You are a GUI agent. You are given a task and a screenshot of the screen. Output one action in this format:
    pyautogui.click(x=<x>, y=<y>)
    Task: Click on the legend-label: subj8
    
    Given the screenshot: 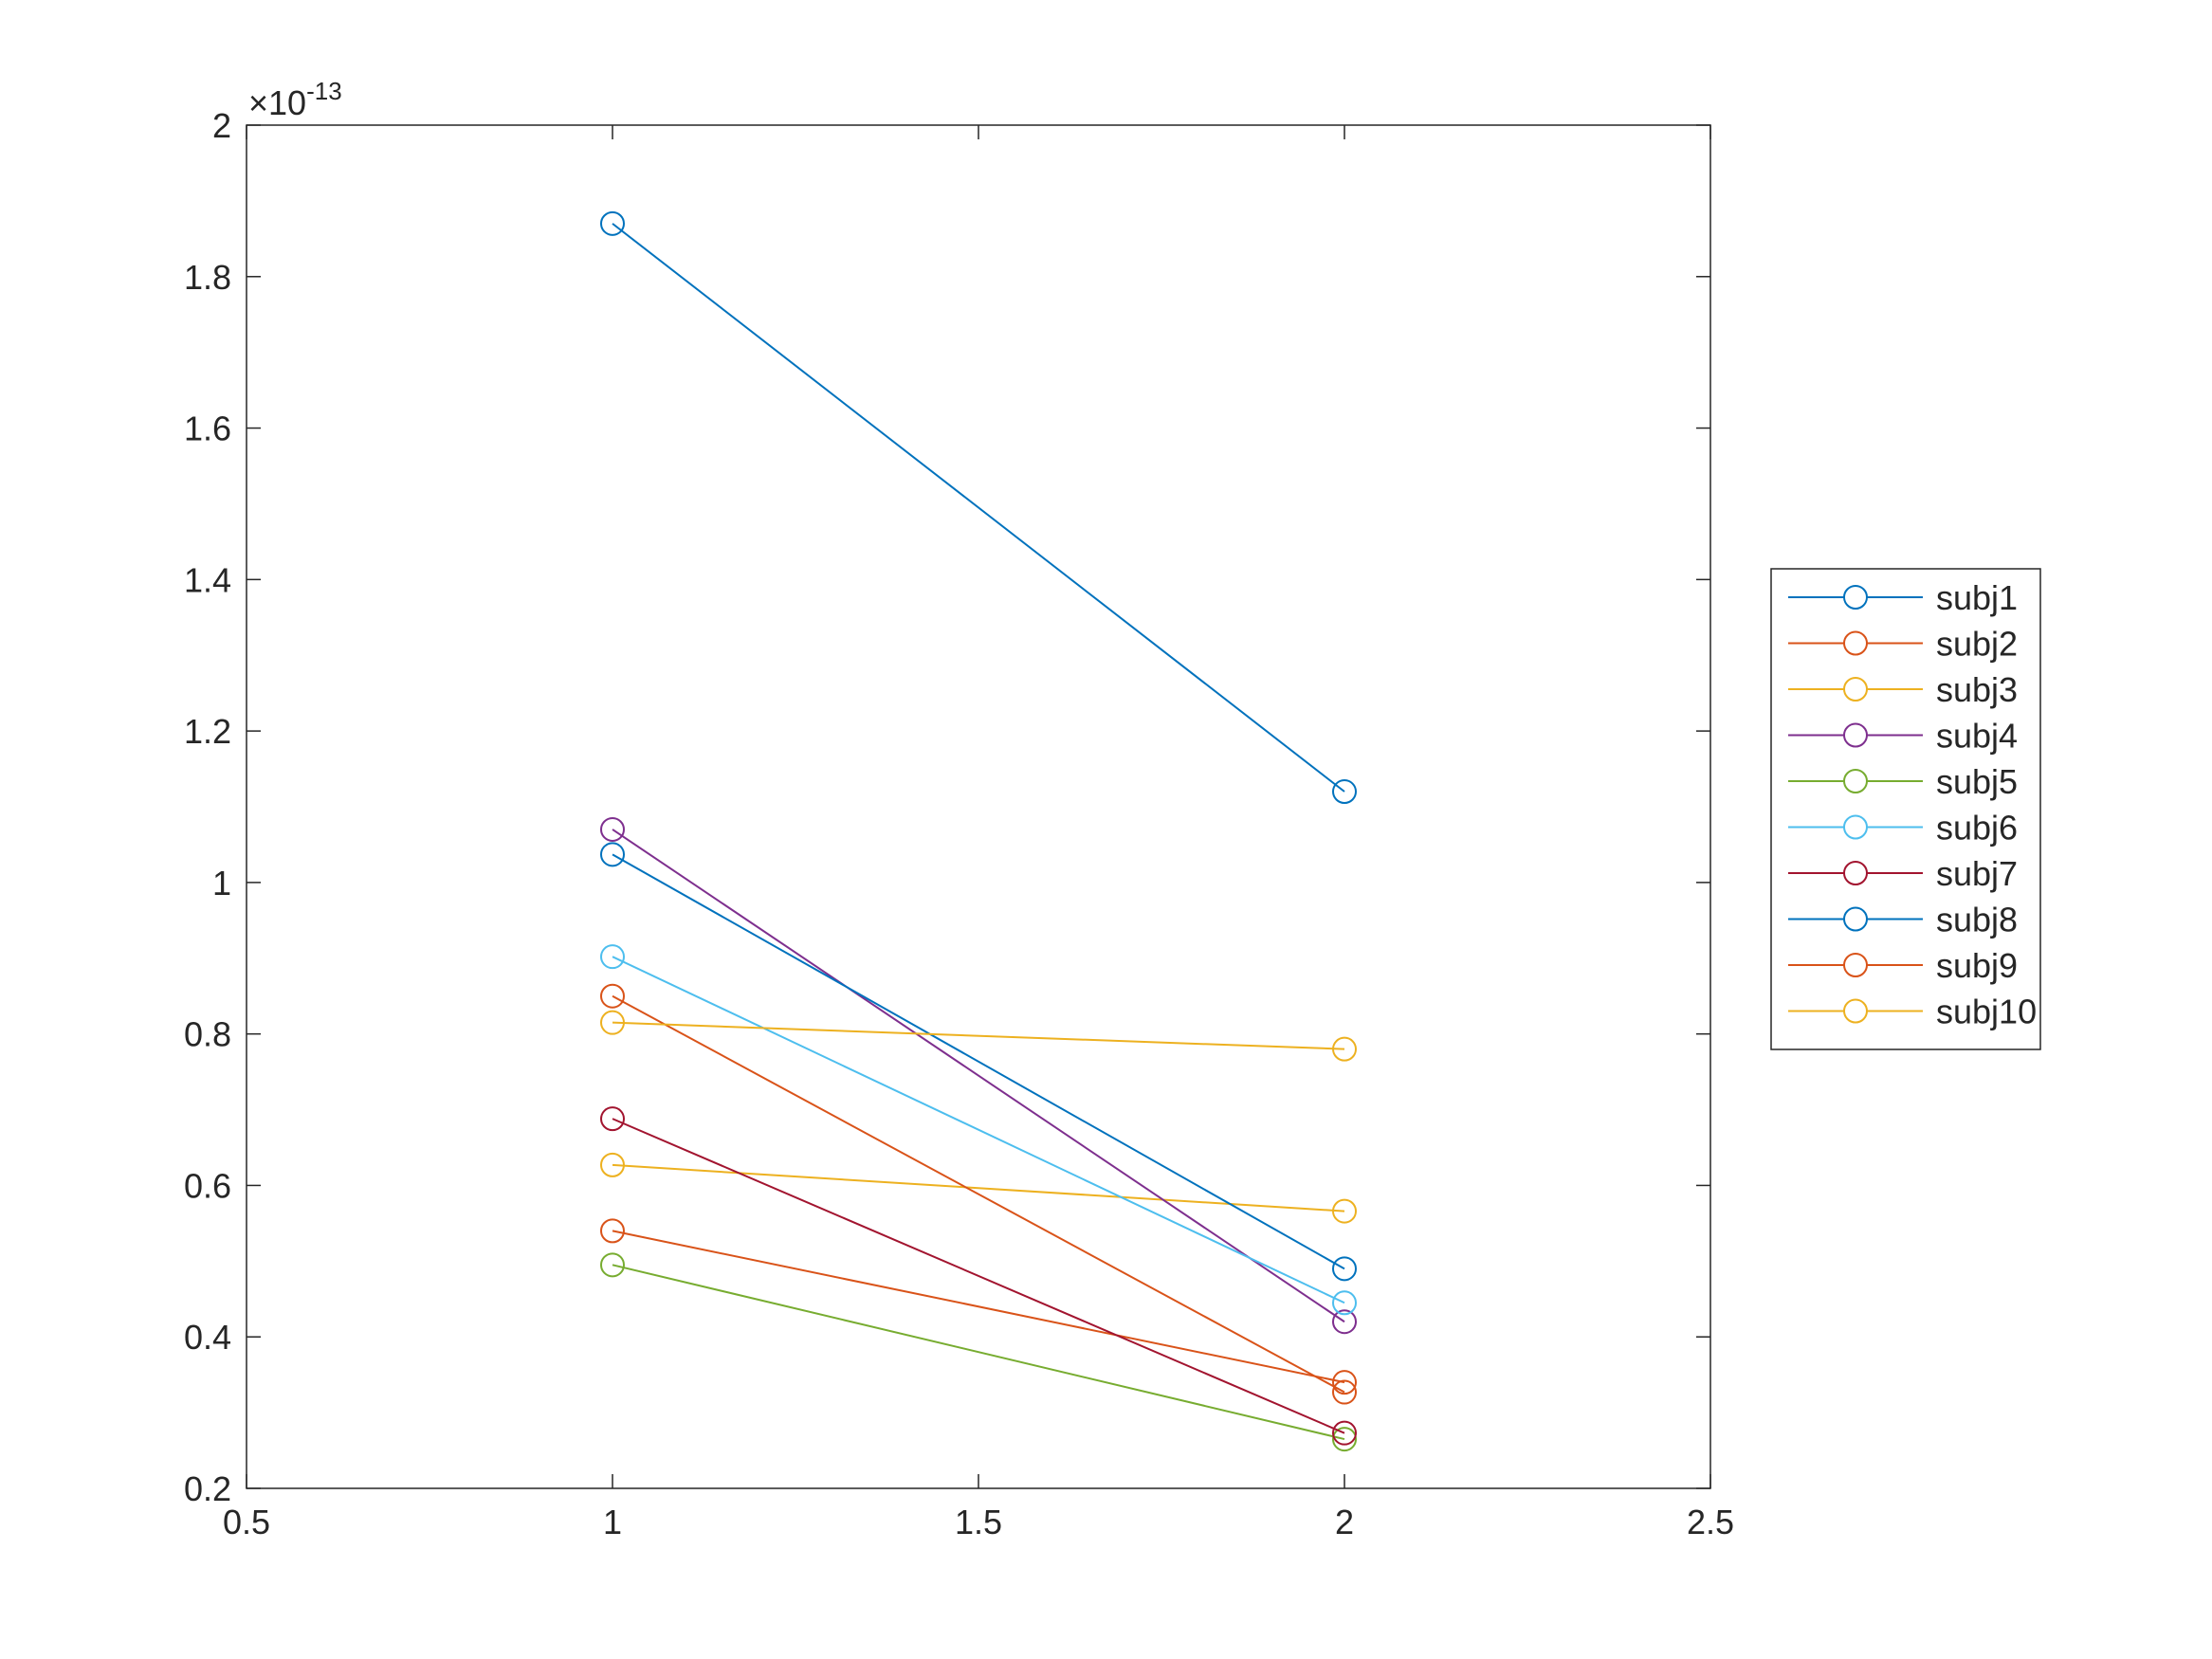 What is the action you would take?
    pyautogui.click(x=1977, y=920)
    